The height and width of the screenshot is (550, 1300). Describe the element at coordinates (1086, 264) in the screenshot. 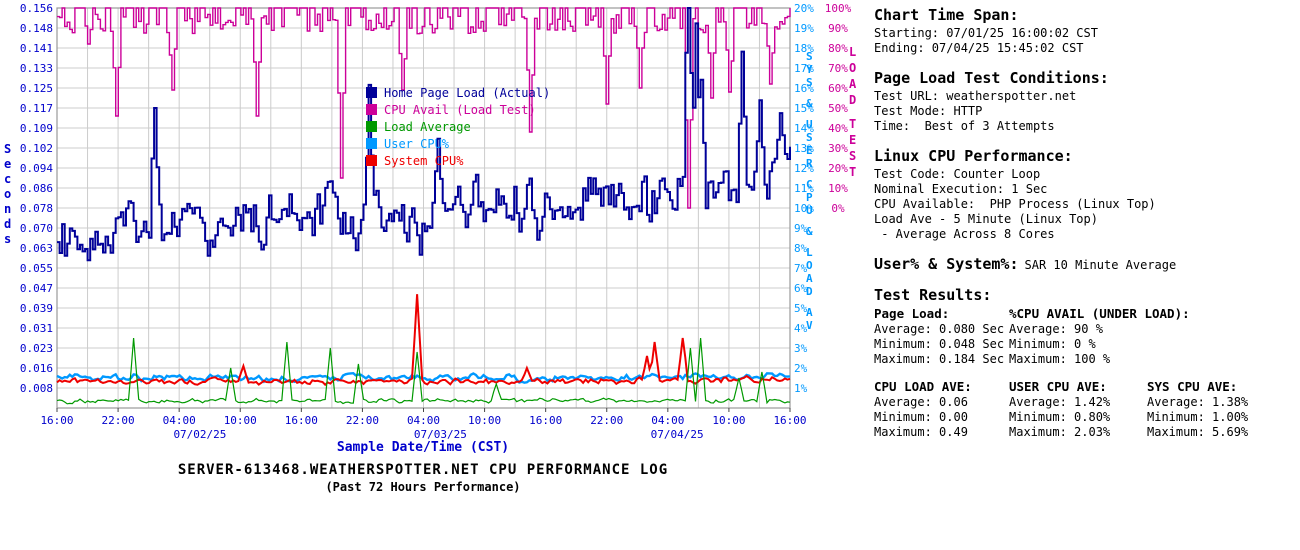

I see `section-user-system: User% & System%: SAR 10 Minute Average` at that location.